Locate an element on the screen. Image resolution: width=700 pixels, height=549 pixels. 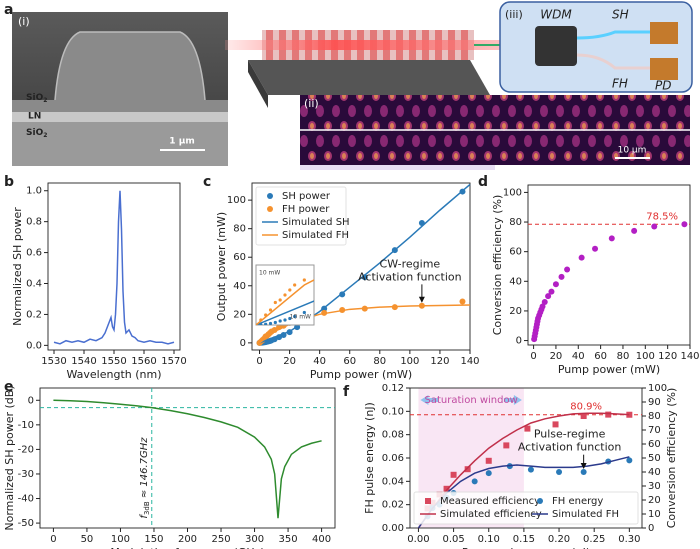
x-tick-label: 400 is located at coordinates (321, 539).